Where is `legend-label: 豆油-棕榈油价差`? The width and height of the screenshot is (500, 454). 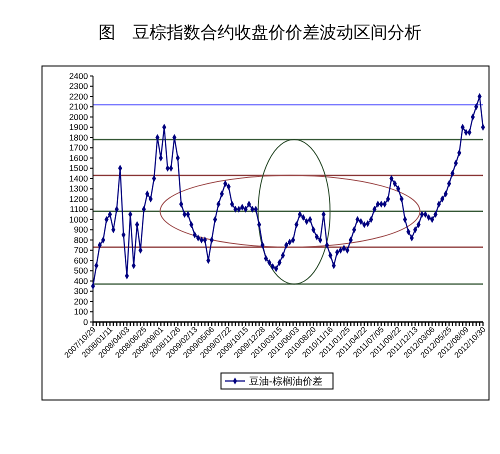 legend-label: 豆油-棕榈油价差 is located at coordinates (285, 382).